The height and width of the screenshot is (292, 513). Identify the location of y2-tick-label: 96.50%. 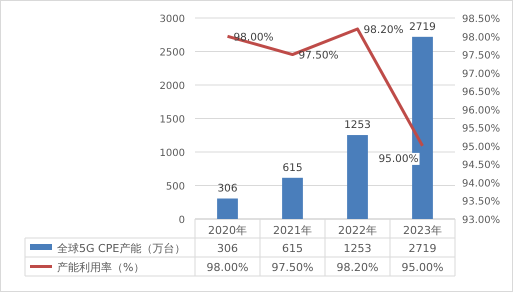
(481, 92).